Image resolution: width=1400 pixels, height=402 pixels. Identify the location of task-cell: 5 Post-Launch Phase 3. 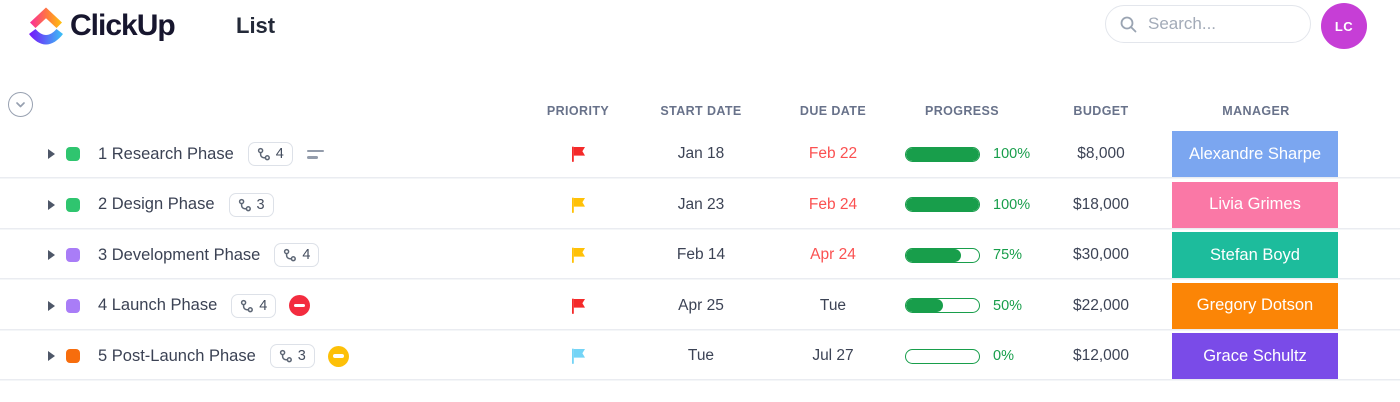
(198, 356).